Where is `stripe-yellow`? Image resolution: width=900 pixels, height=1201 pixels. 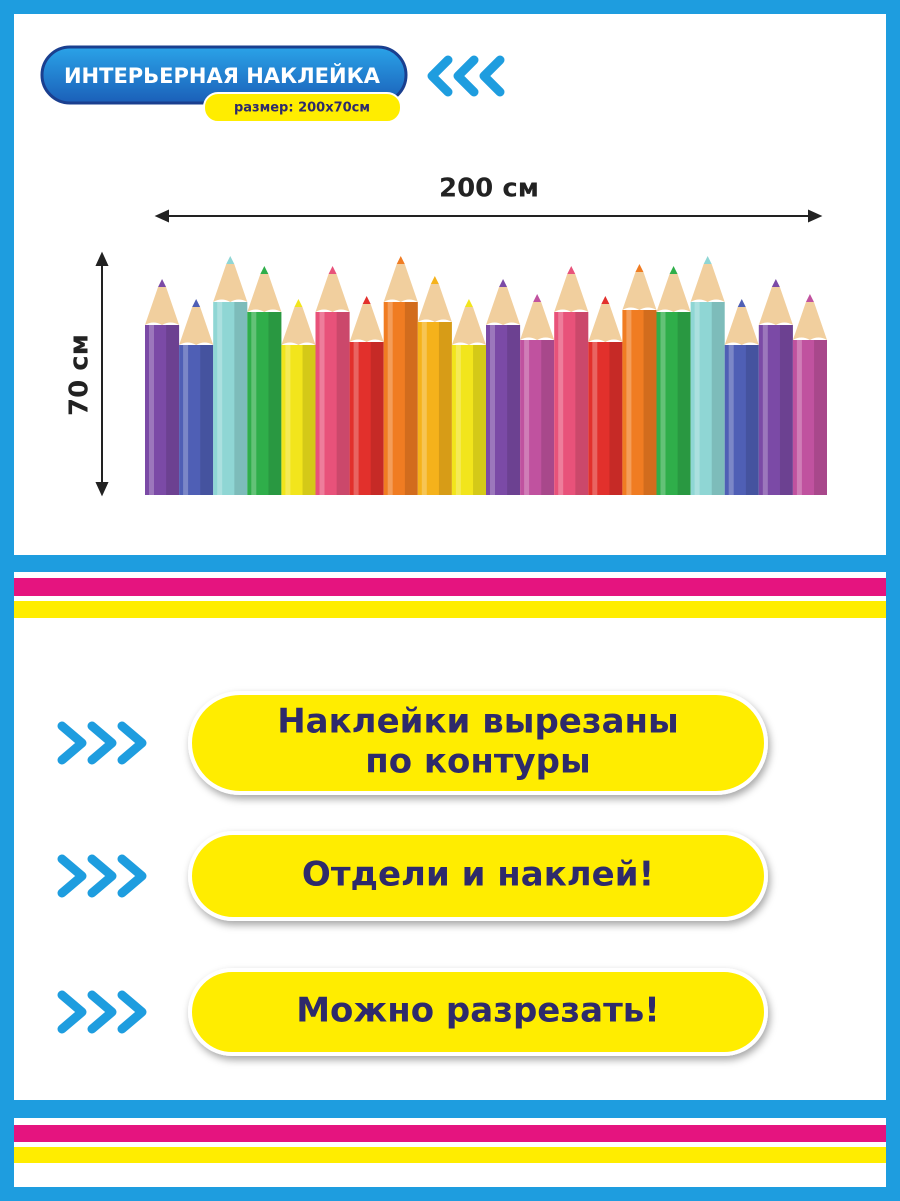
stripe-yellow is located at coordinates (450, 609).